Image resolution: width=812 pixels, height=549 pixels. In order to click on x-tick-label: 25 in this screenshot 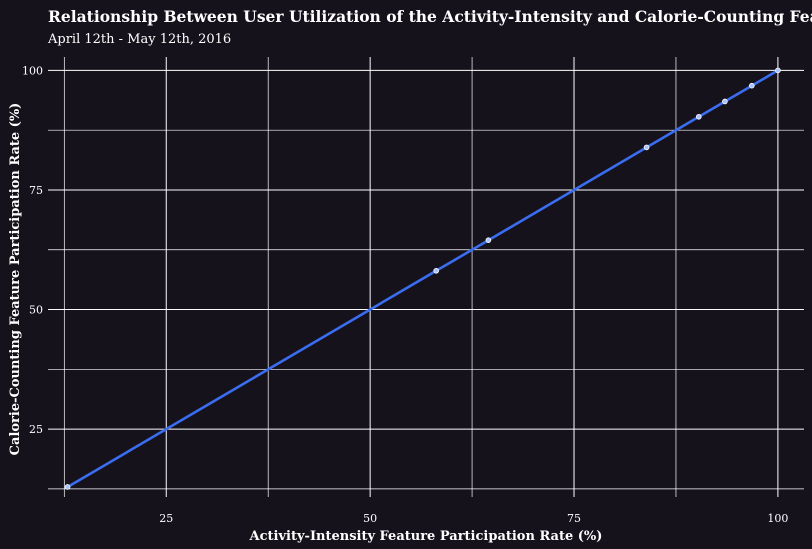, I will do `click(166, 518)`.